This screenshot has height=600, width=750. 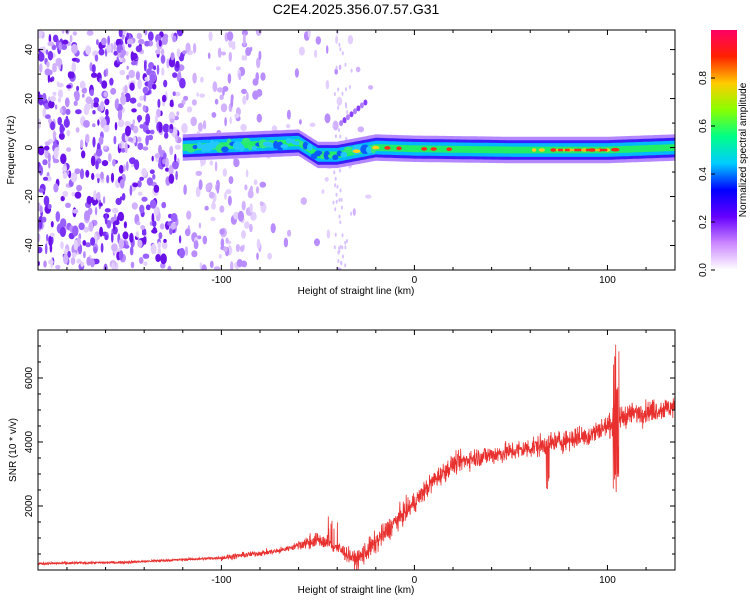 What do you see at coordinates (29, 505) in the screenshot?
I see `y-tick-label: 2000` at bounding box center [29, 505].